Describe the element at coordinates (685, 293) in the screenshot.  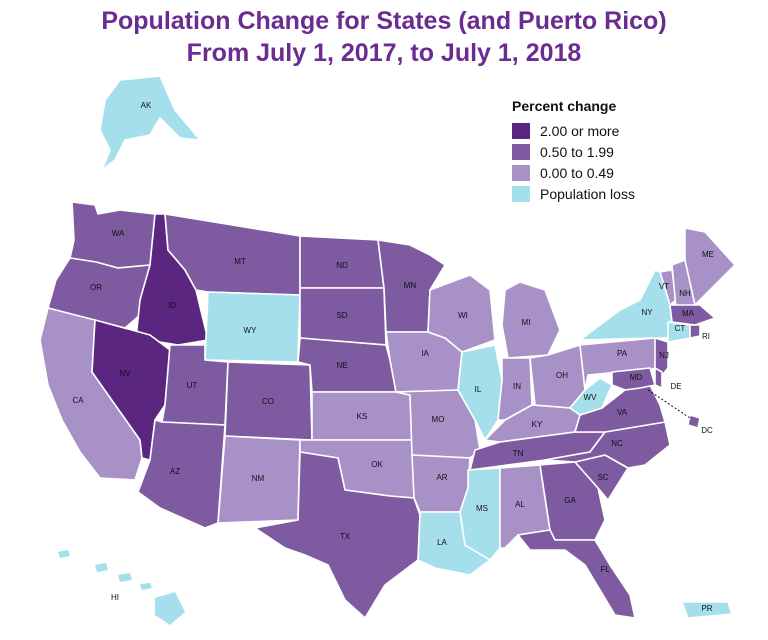
I see `state-label-nh: NH` at that location.